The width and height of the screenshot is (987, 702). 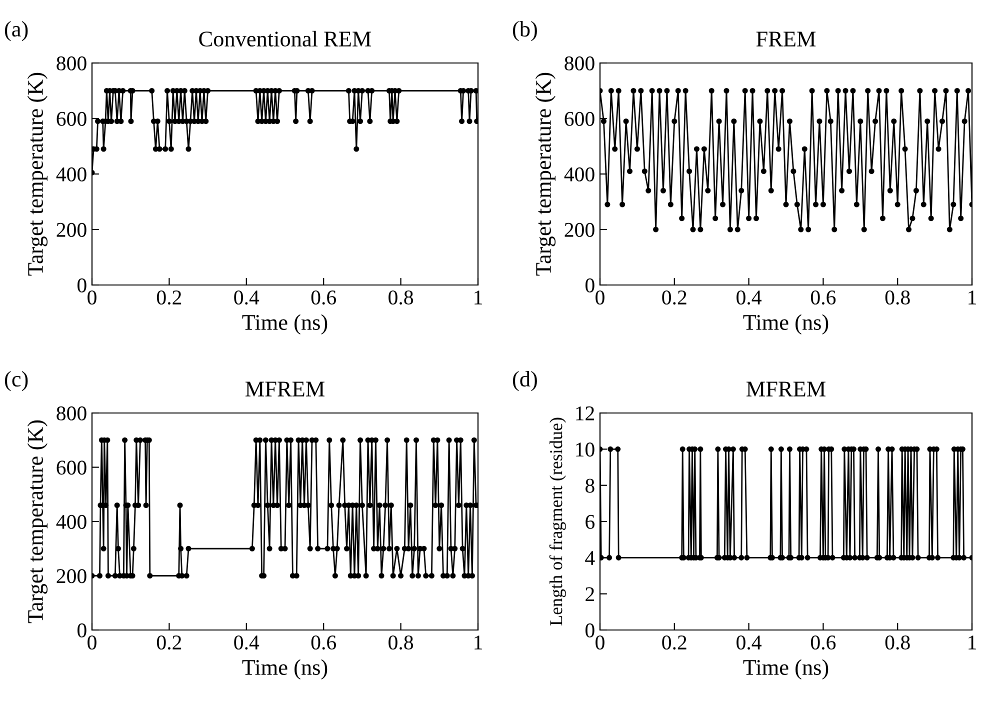 What do you see at coordinates (16, 31) in the screenshot?
I see `text: (a)` at bounding box center [16, 31].